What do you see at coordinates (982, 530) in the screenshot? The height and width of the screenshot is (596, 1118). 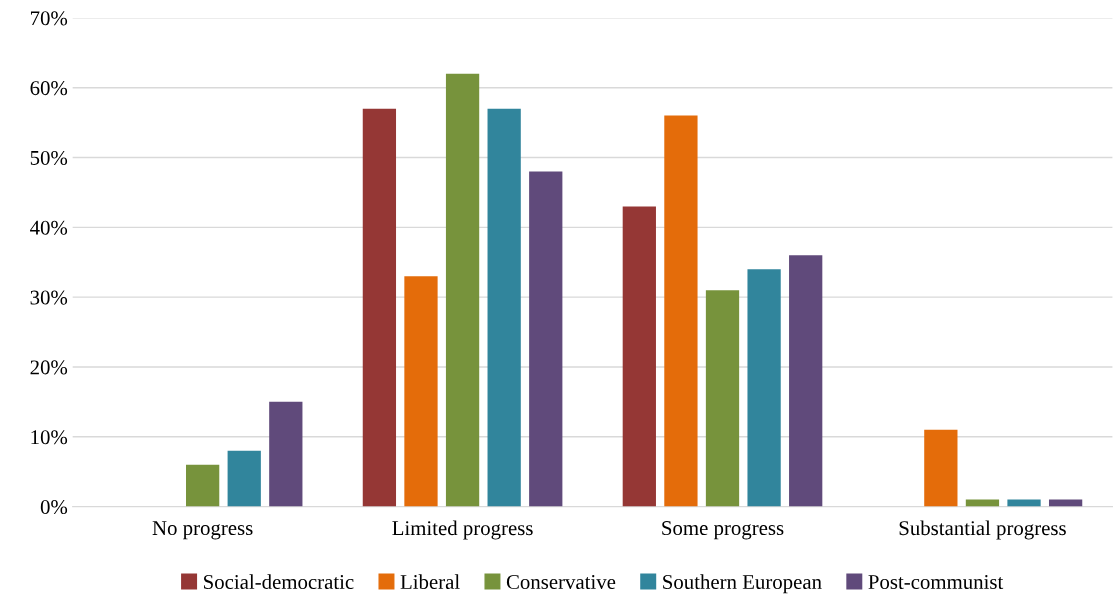 I see `x-tick-label: Substantial progress` at bounding box center [982, 530].